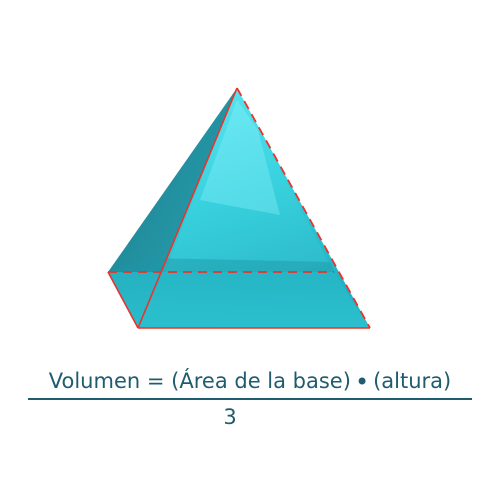  I want to click on formula-numerator: Volumen = (Área de la base) • (altura), so click(250, 381).